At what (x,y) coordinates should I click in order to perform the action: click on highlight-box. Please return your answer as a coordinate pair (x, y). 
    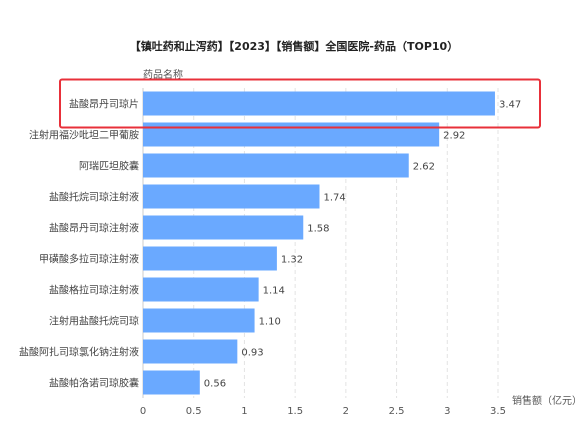
    Looking at the image, I should click on (300, 103).